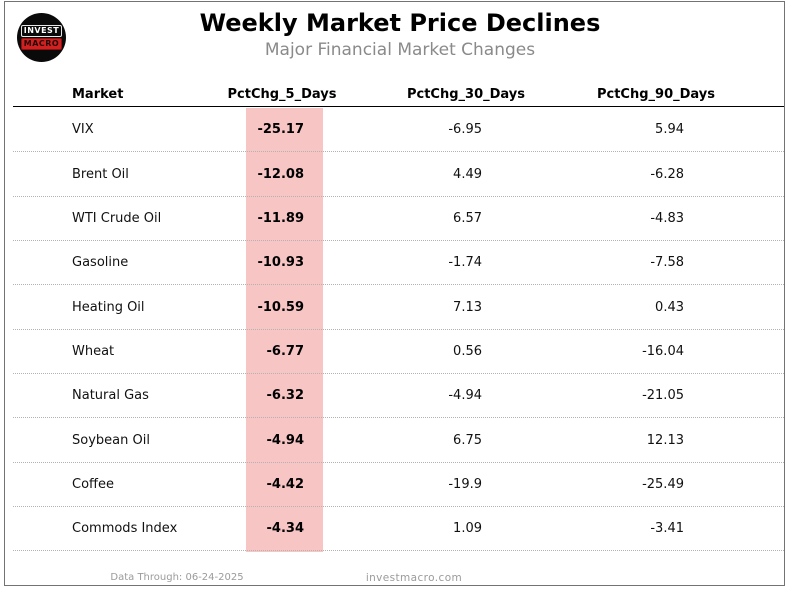 The height and width of the screenshot is (600, 800). Describe the element at coordinates (285, 396) in the screenshot. I see `pctchg-5-days-value: -6.32` at that location.